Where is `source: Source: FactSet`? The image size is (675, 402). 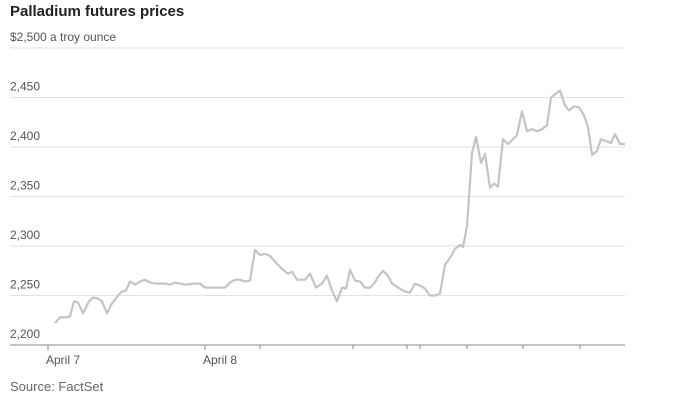
source: Source: FactSet is located at coordinates (57, 386).